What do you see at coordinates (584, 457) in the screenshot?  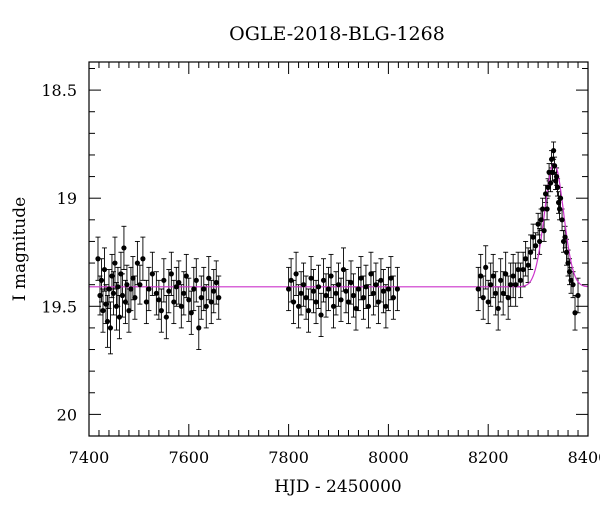 I see `x-tick-label: 8400` at bounding box center [584, 457].